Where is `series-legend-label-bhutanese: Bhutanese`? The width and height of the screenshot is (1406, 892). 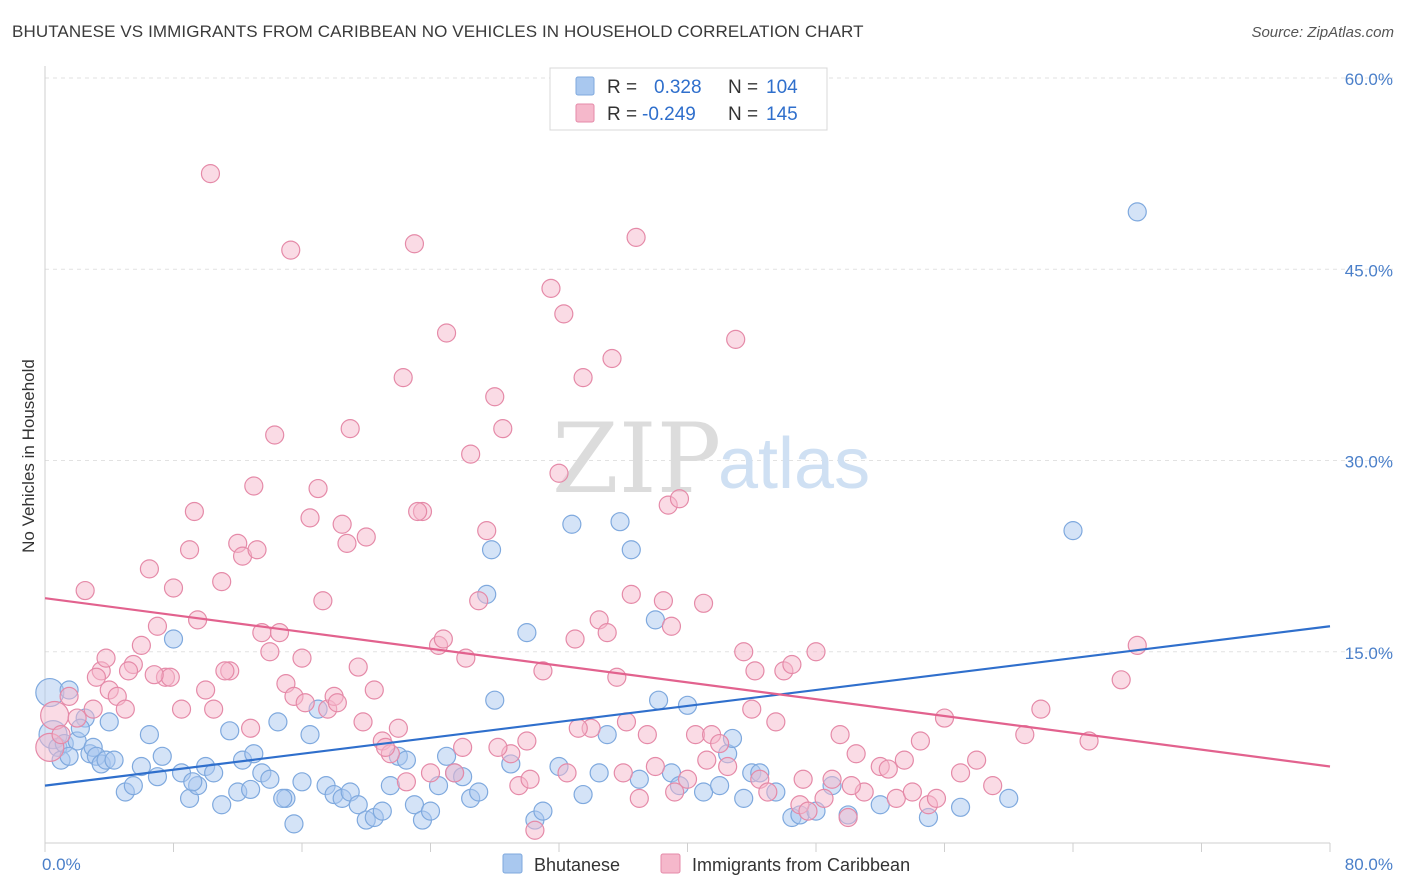
series-legend-label-bhutanese: Bhutanese is located at coordinates (577, 865).